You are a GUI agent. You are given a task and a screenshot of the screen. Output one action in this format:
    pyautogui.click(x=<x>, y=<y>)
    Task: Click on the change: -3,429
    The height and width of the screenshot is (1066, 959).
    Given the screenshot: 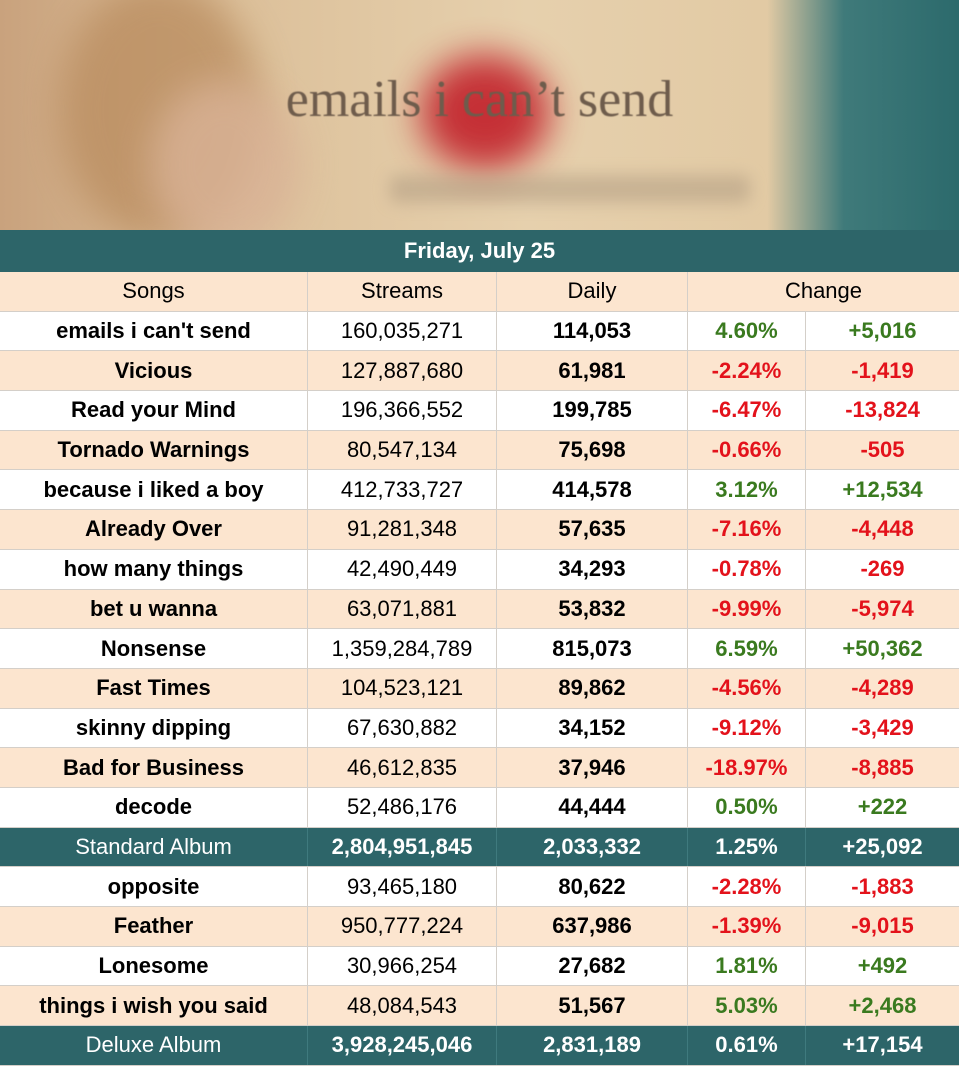 What is the action you would take?
    pyautogui.click(x=882, y=727)
    